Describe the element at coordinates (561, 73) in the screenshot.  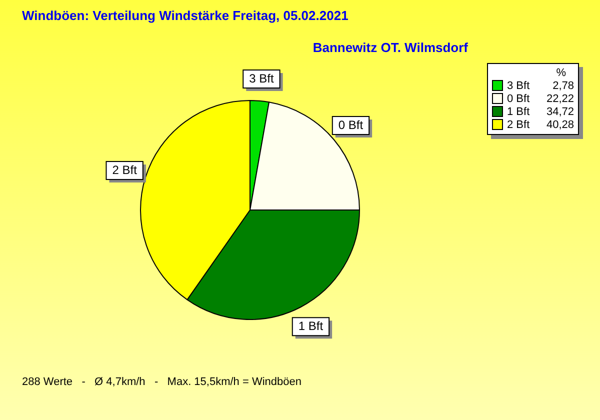
I see `legend-title: %` at that location.